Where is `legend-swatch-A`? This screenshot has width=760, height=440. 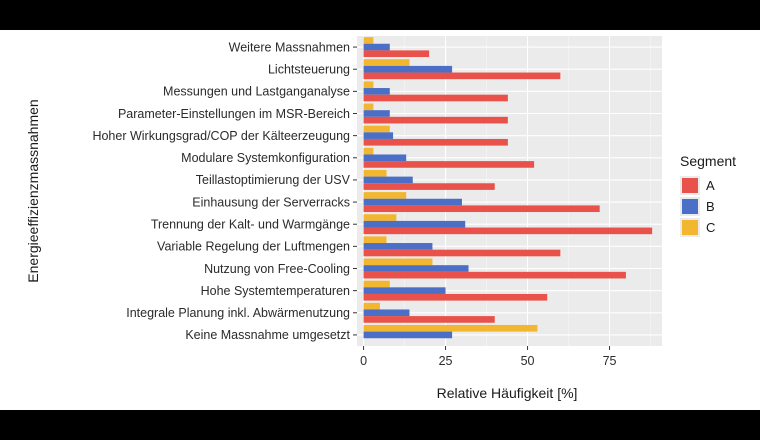 legend-swatch-A is located at coordinates (690, 185).